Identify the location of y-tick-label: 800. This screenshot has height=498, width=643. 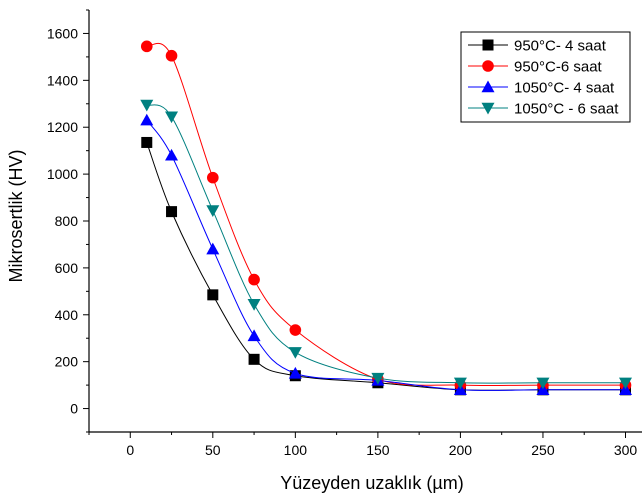
(67, 221).